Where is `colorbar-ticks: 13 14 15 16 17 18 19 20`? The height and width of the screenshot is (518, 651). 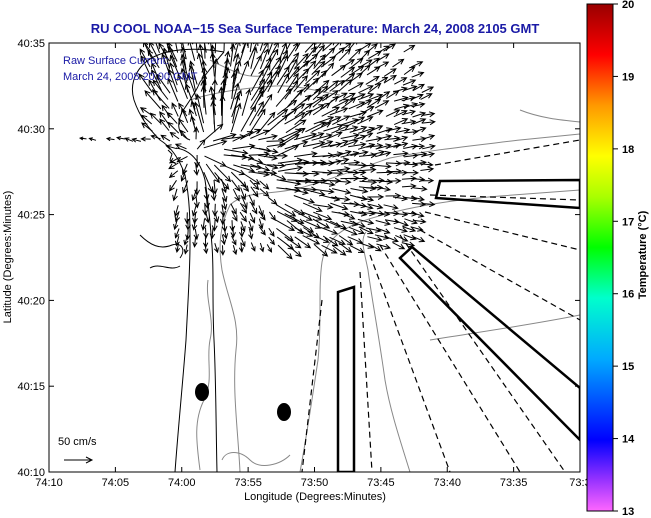 colorbar-ticks: 13 14 15 16 17 18 19 20 is located at coordinates (624, 259).